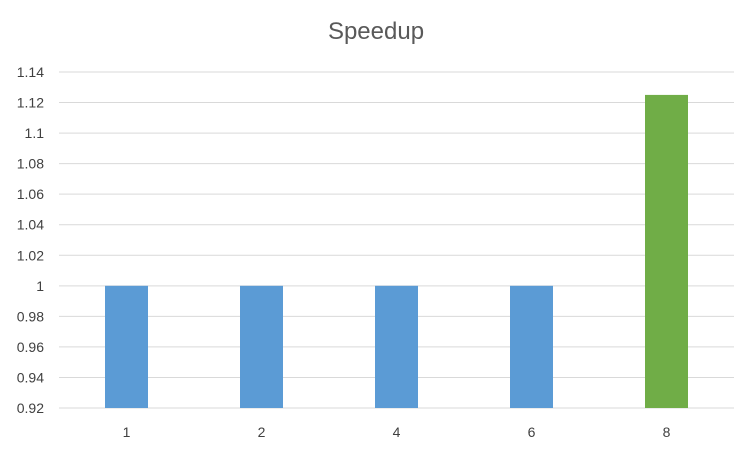 The image size is (753, 452). Describe the element at coordinates (30, 164) in the screenshot. I see `y-tick-label: 1.08` at that location.